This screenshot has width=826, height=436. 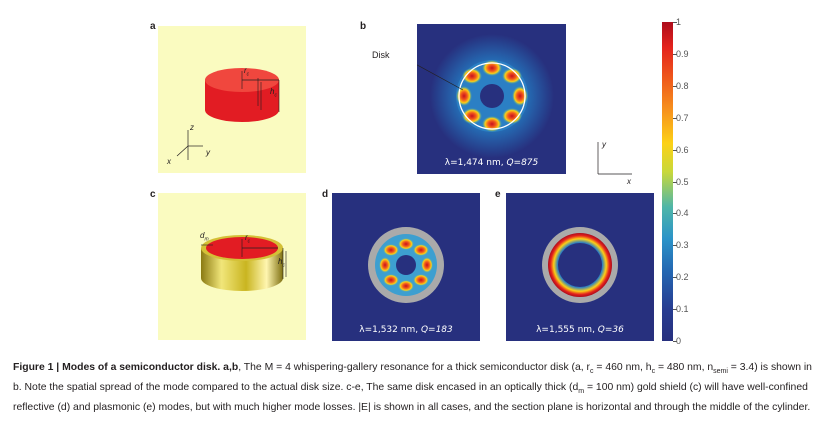 I want to click on colorbar-tick-label: 0.8, so click(x=682, y=85).